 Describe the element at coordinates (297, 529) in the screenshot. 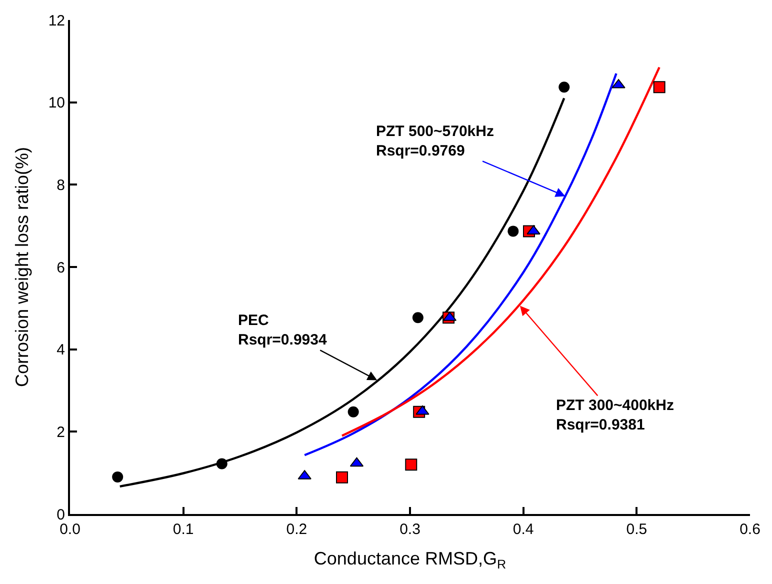

I see `x-tick-label: 0.2` at that location.